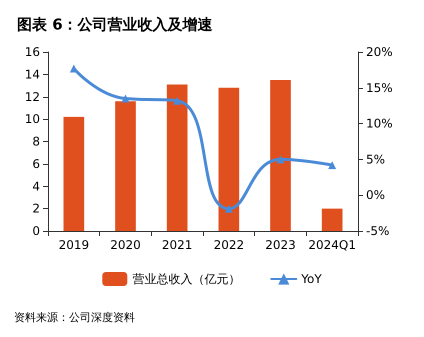 The image size is (424, 337). What do you see at coordinates (311, 279) in the screenshot?
I see `legend-label: YoY` at bounding box center [311, 279].